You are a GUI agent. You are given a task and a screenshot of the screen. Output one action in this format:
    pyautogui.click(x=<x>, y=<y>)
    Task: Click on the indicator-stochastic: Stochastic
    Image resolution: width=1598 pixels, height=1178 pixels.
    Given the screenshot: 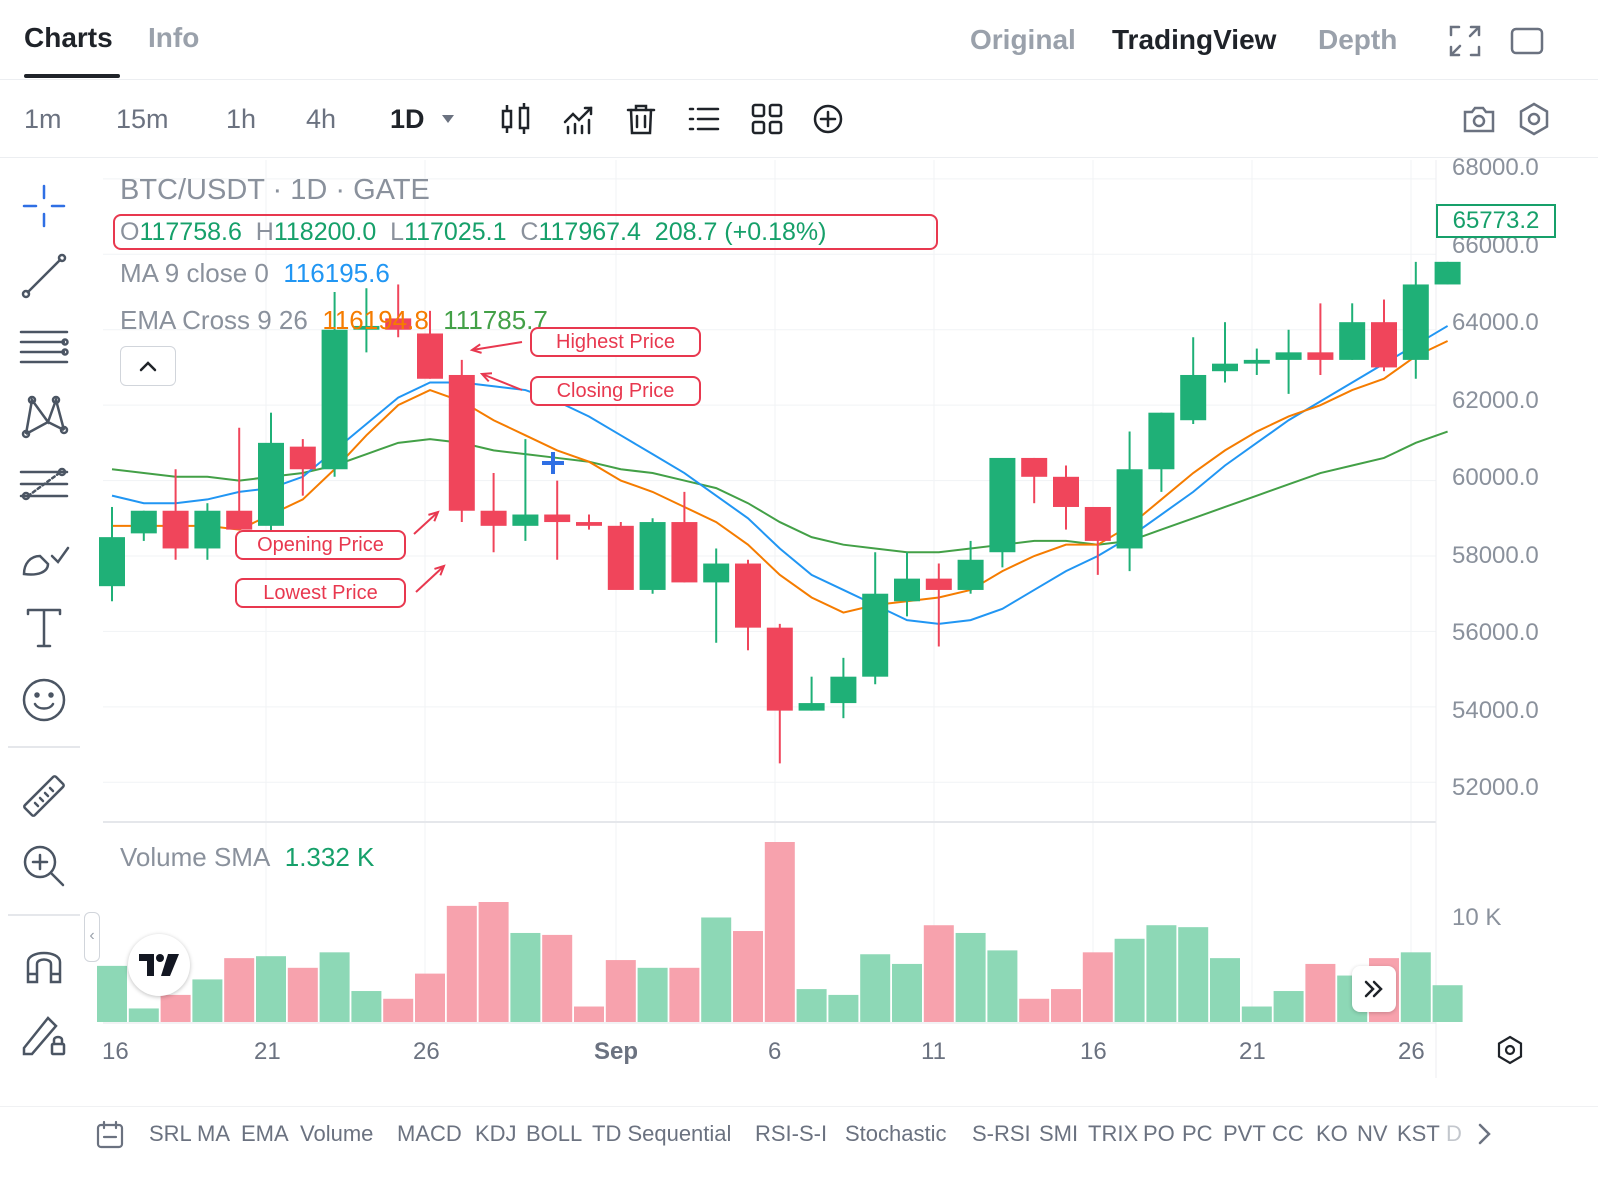 What is the action you would take?
    pyautogui.click(x=896, y=1133)
    